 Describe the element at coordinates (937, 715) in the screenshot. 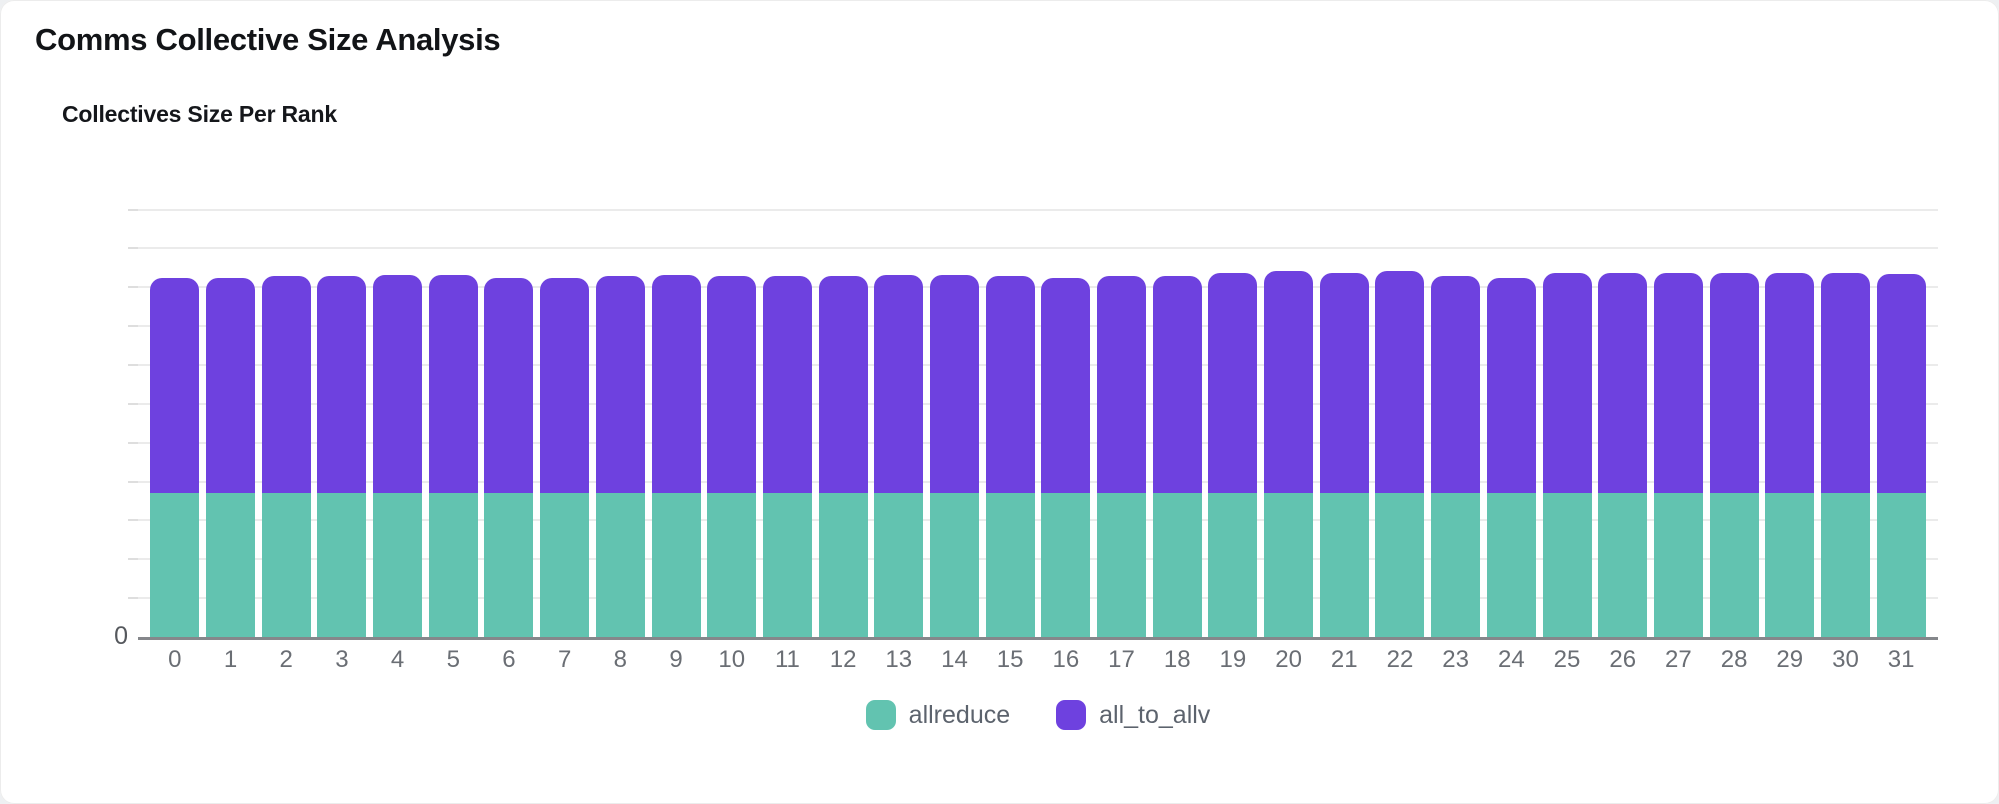

I see `legend-item-allreduce: allreduce` at that location.